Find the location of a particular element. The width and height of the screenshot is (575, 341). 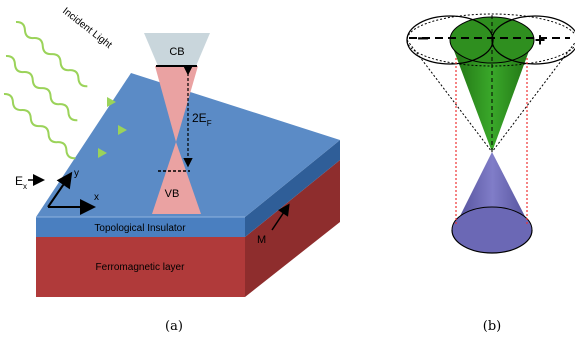

plus-sign: + is located at coordinates (540, 40).